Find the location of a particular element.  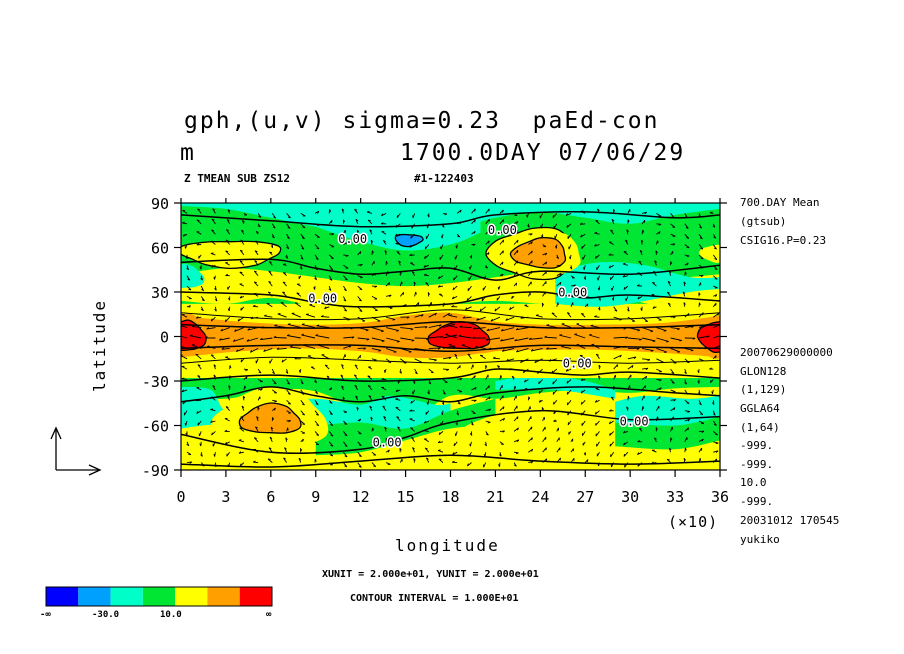

subtitle-left: Z TMEAN SUB ZS12 is located at coordinates (237, 178).